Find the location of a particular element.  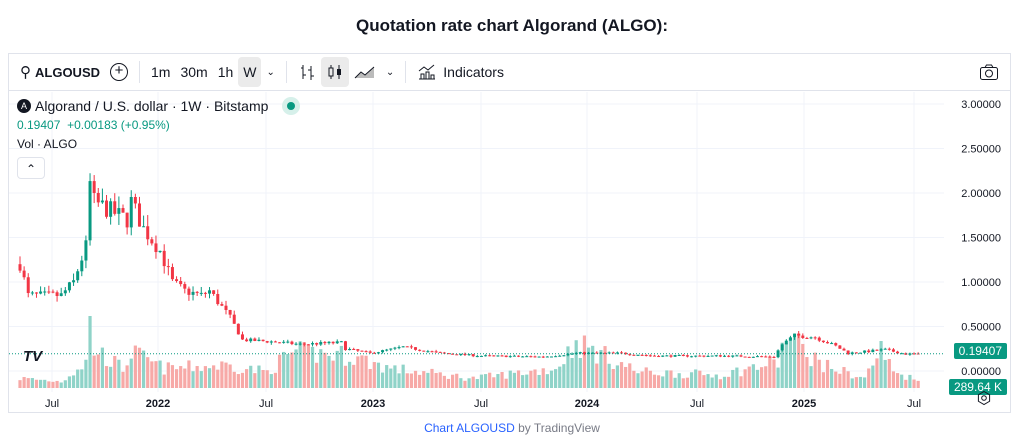

bars-style-button is located at coordinates (307, 72).